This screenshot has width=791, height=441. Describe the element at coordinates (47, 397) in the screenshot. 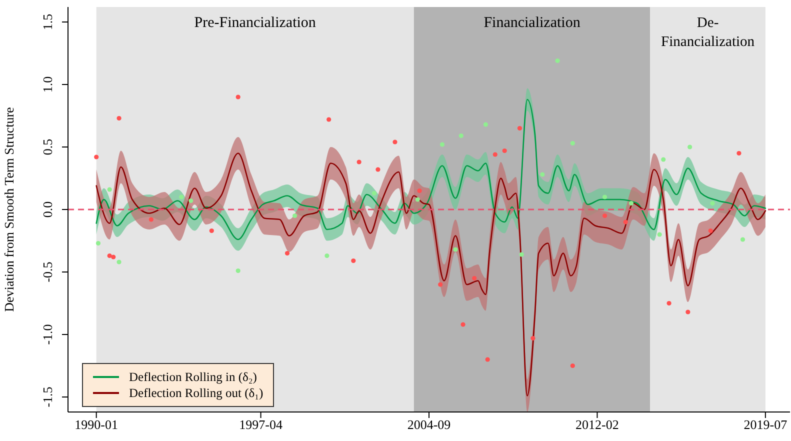

I see `y-tick-label: -1.5` at that location.